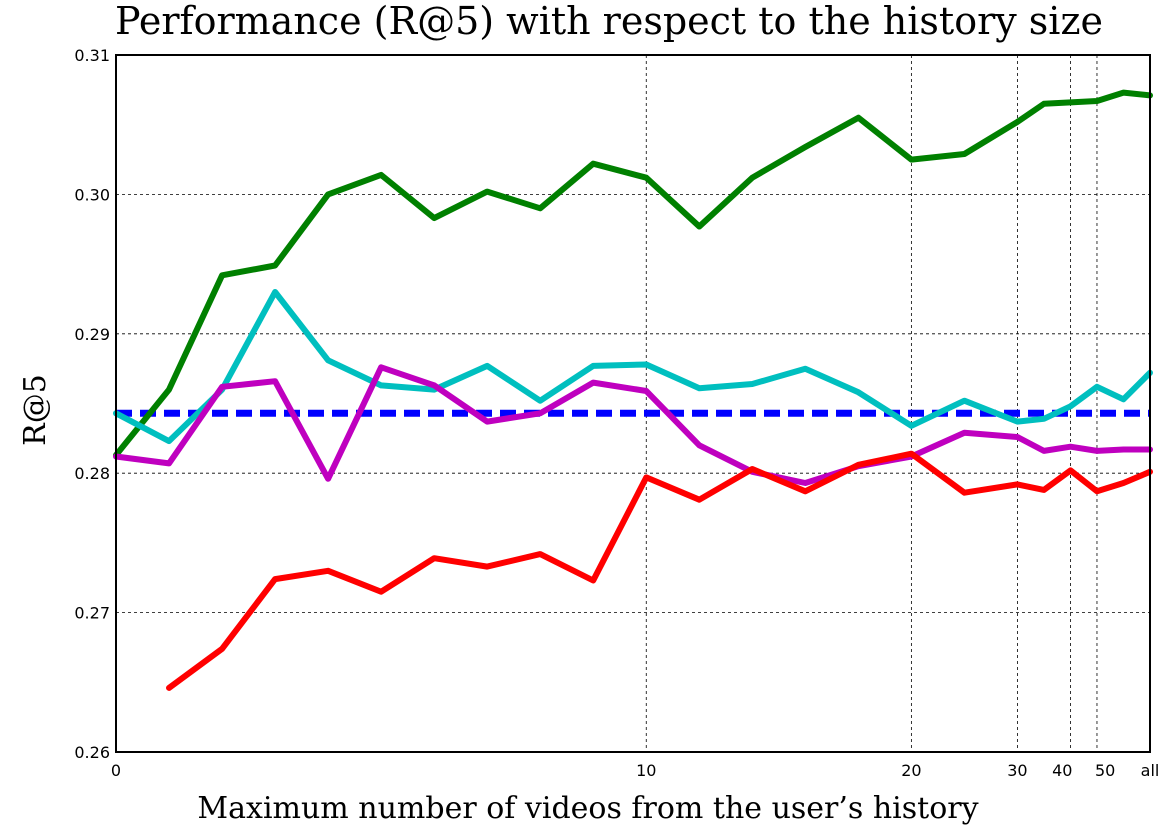 The height and width of the screenshot is (828, 1158). What do you see at coordinates (1149, 770) in the screenshot?
I see `x-tick-label: all` at bounding box center [1149, 770].